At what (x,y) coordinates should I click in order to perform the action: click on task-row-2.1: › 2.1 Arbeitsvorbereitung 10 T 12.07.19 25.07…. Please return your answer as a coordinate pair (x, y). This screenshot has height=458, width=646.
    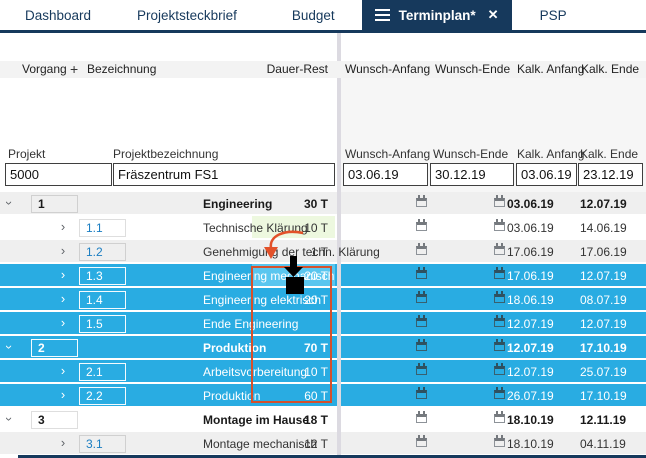
    Looking at the image, I should click on (323, 372).